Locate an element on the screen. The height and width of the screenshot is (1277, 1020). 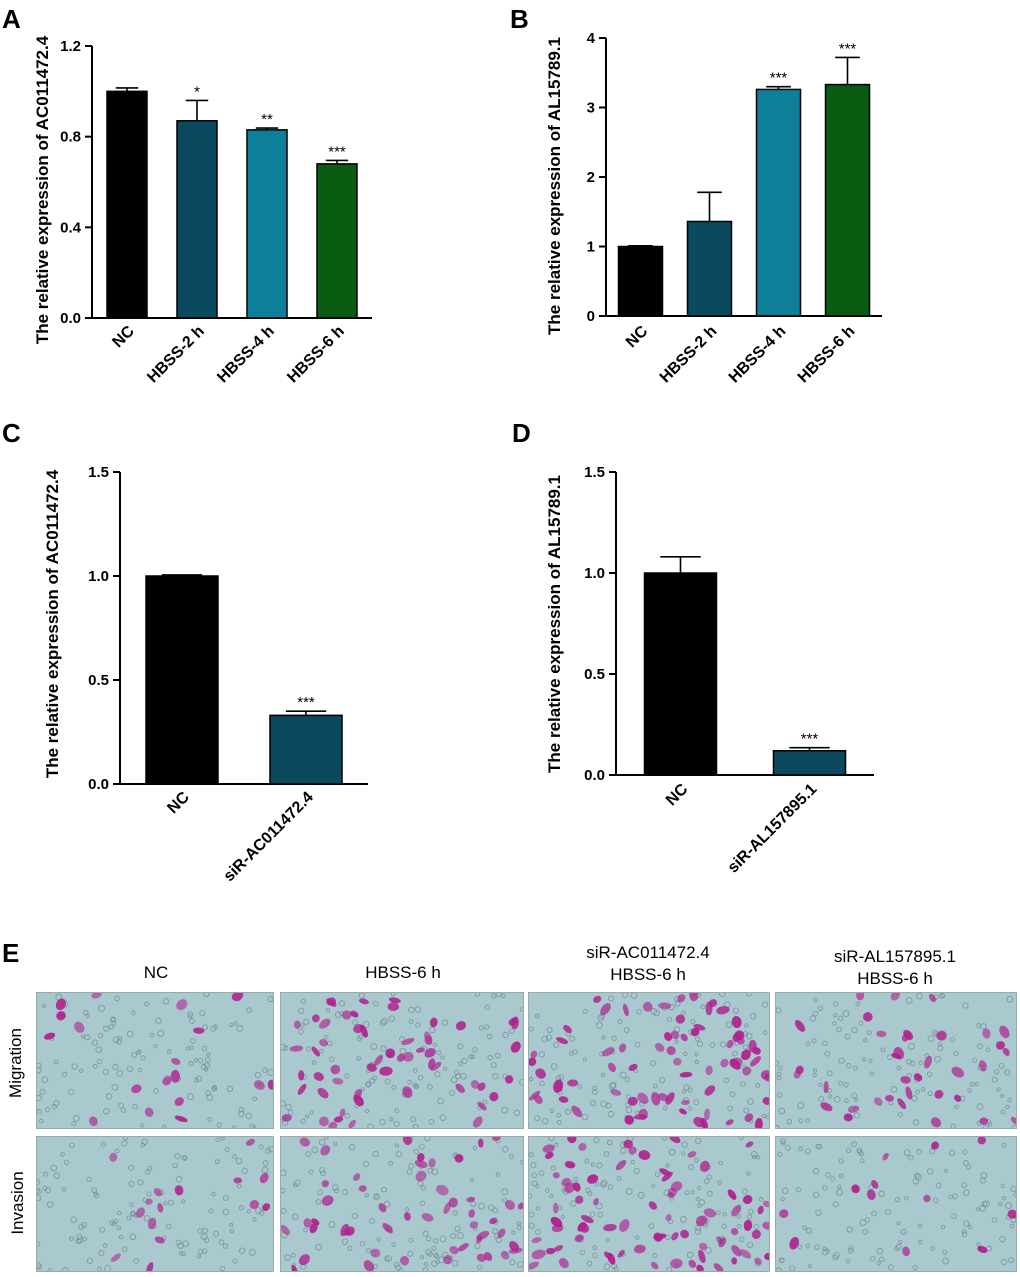
x-category-label: NC is located at coordinates (123, 336).